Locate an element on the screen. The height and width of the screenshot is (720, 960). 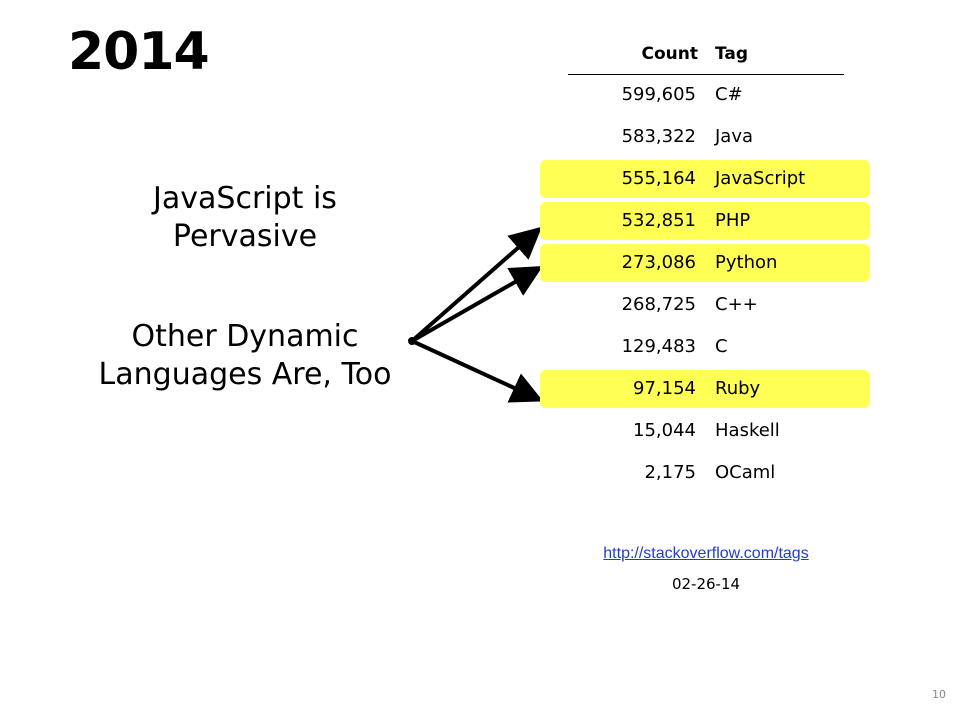
table-row: 15,044 Haskell is located at coordinates (705, 431).